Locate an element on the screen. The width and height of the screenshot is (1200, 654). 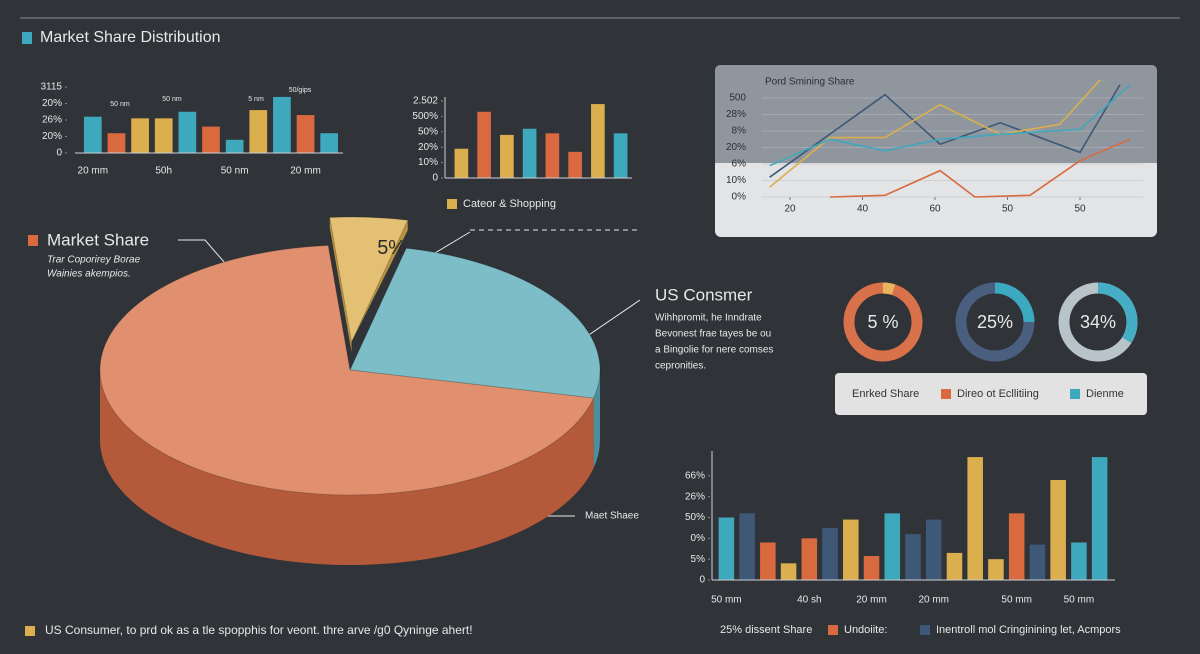
line-panel-header is located at coordinates (936, 114).